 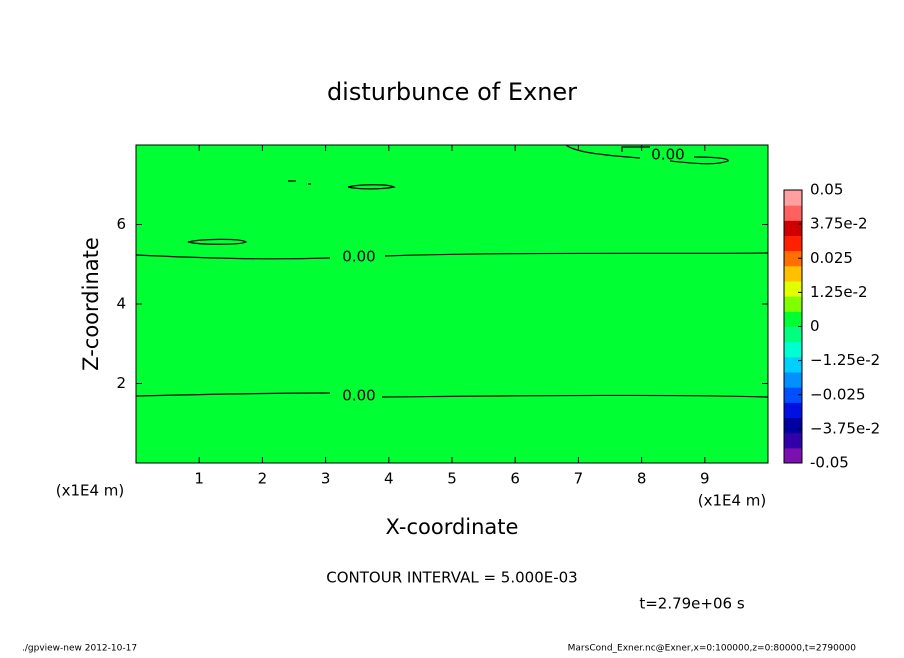 I want to click on colorbar-tick-label: −1.25e-2, so click(x=845, y=360).